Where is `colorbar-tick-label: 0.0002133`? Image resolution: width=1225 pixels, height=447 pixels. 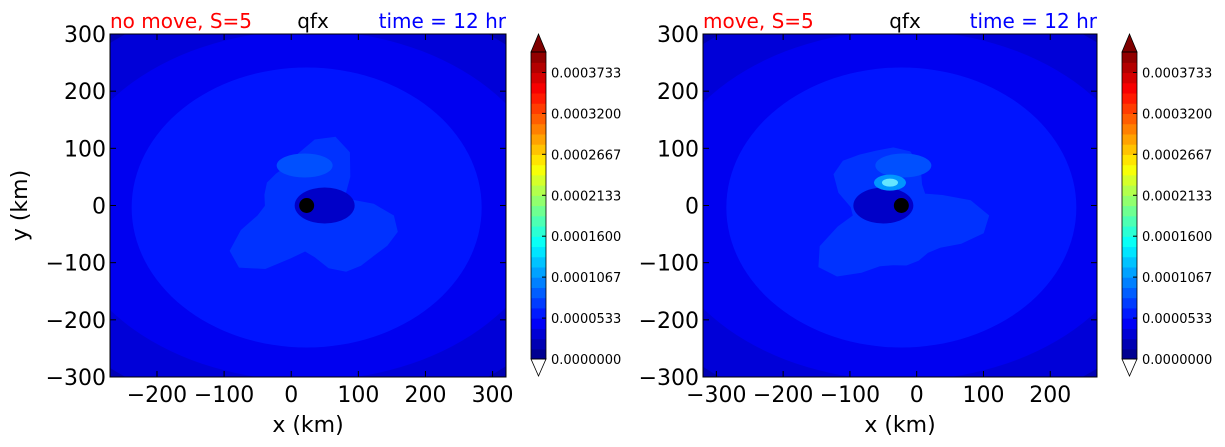
colorbar-tick-label: 0.0002133 is located at coordinates (1177, 196).